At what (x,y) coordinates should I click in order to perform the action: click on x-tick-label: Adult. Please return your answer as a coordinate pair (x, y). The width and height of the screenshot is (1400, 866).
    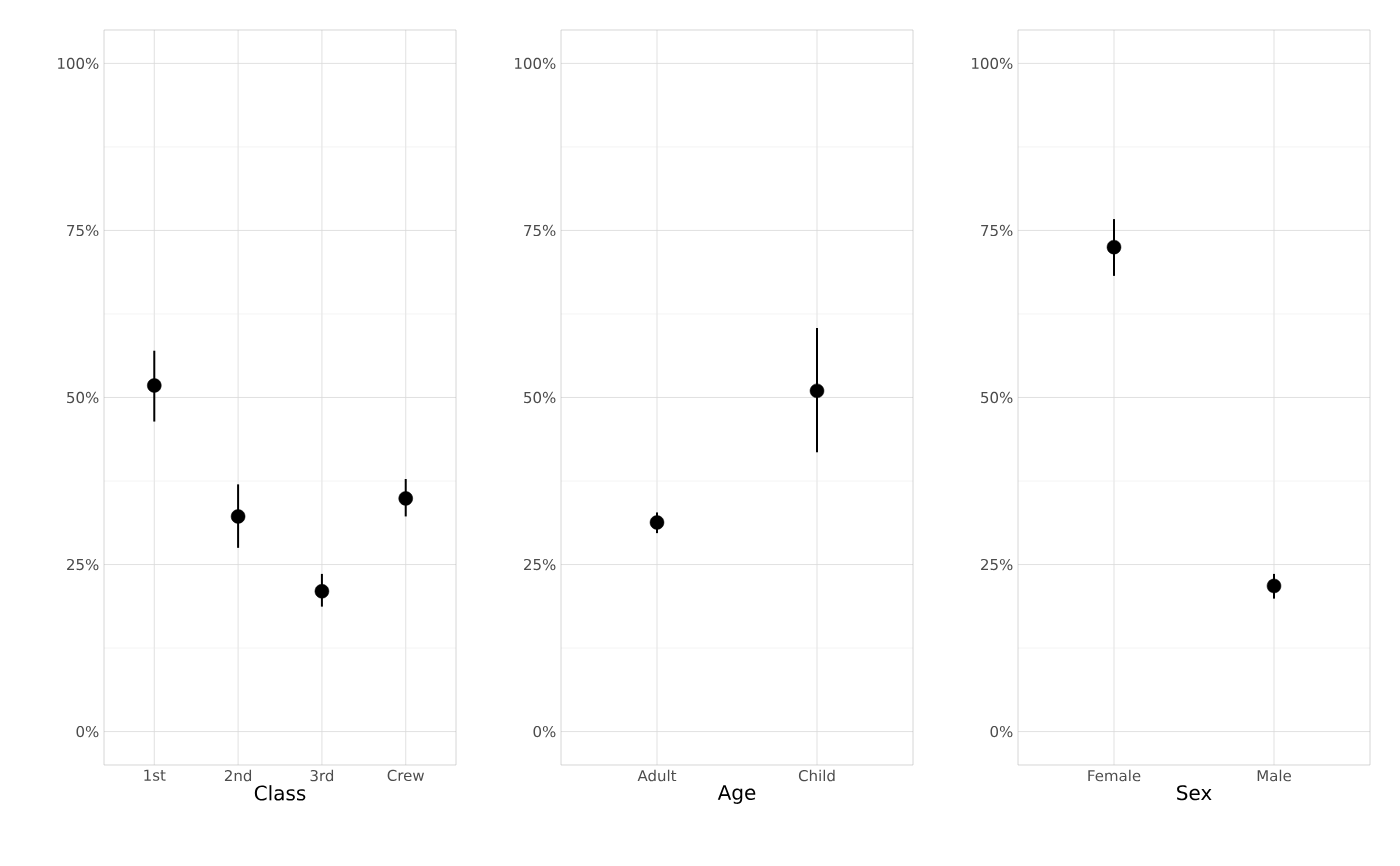
    Looking at the image, I should click on (657, 775).